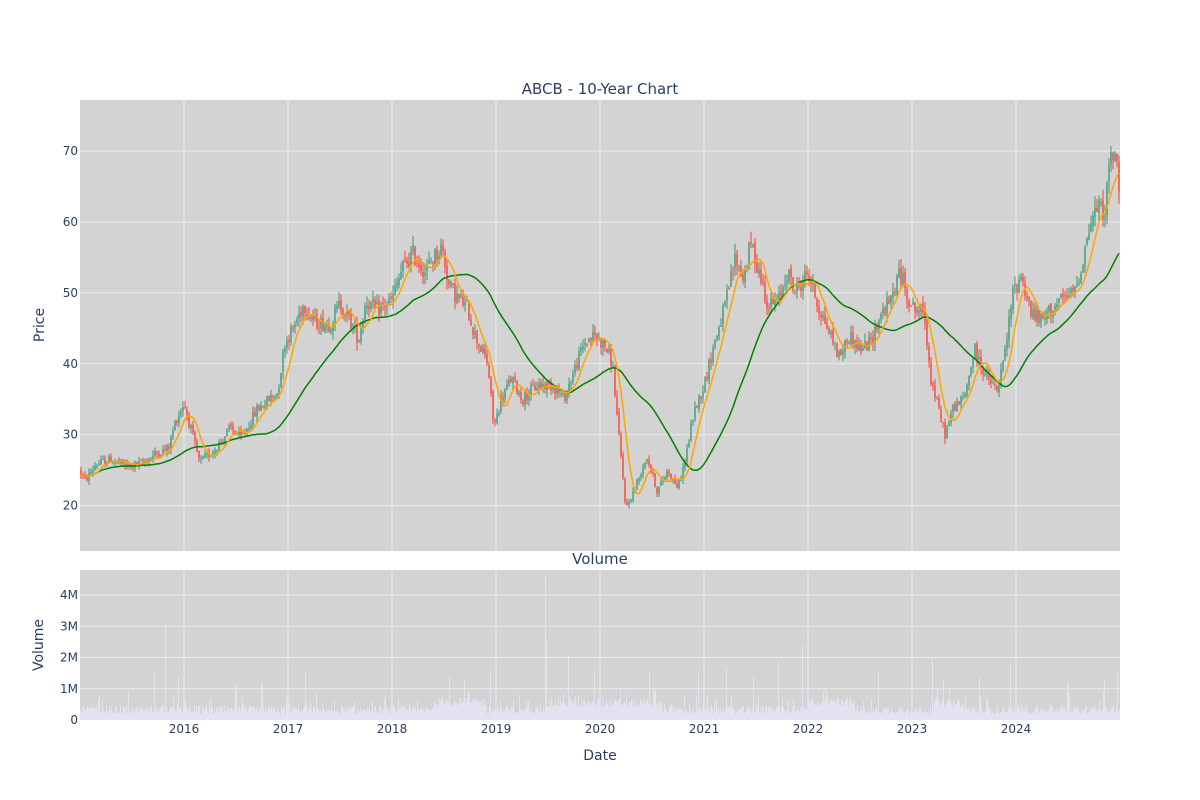  I want to click on x-tick-label: 2023, so click(912, 729).